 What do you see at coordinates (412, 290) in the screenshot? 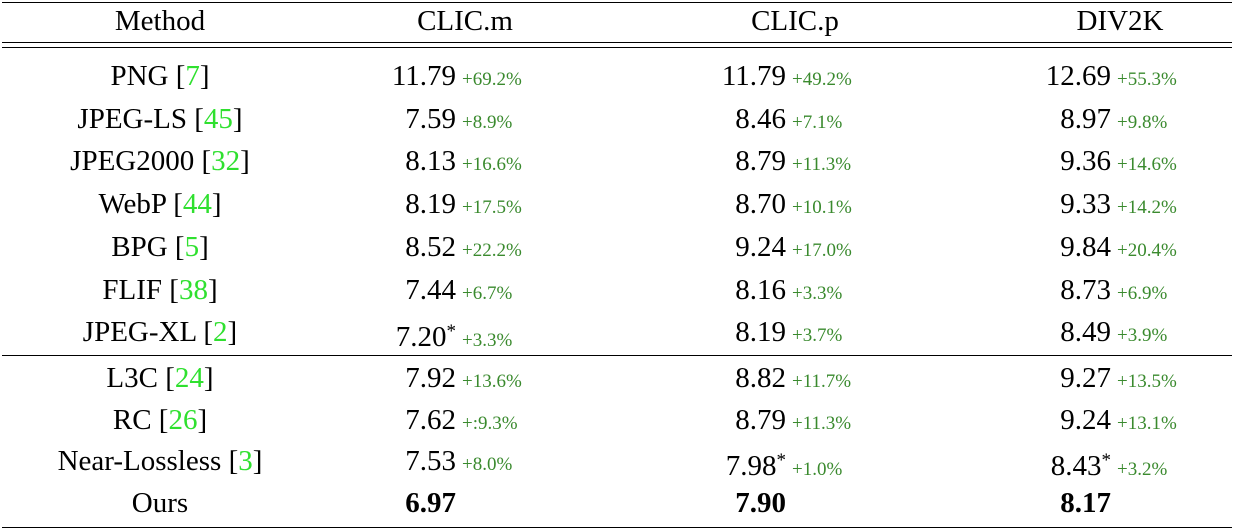
I see `value: 7.44` at bounding box center [412, 290].